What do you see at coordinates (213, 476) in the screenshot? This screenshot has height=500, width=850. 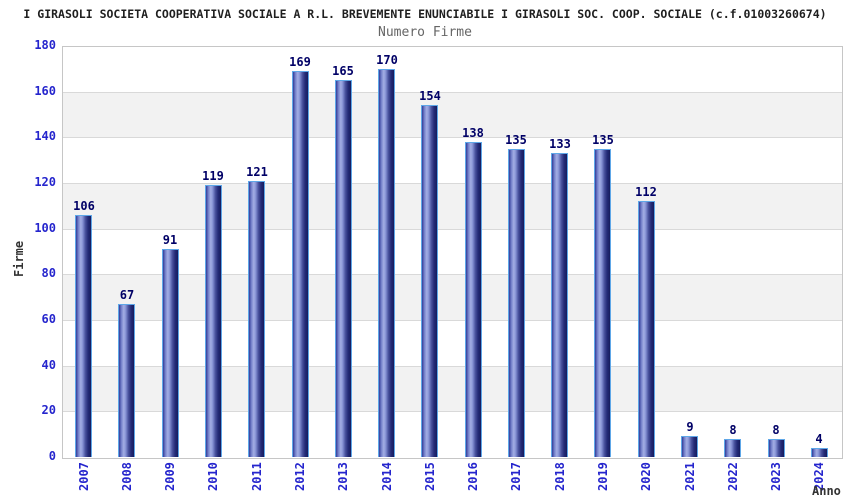 I see `x-tick-label: 2010` at bounding box center [213, 476].